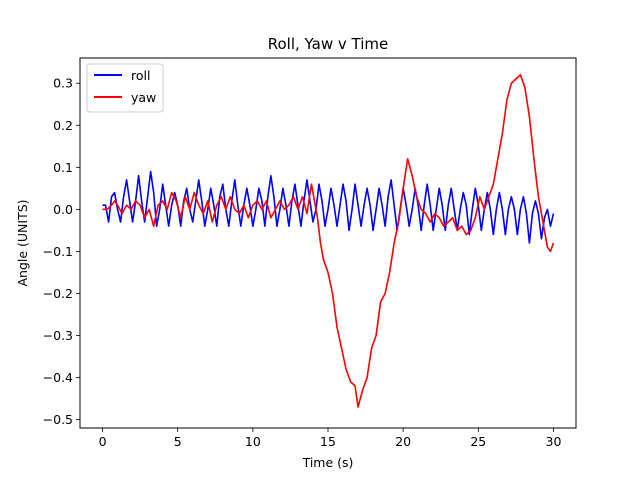  I want to click on x-axis-label: Time (s), so click(328, 462).